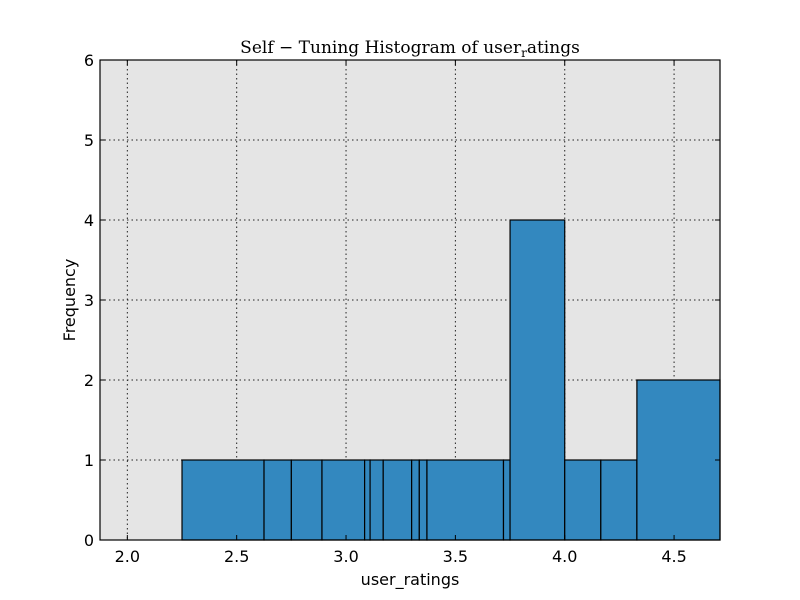 The image size is (800, 600). Describe the element at coordinates (455, 556) in the screenshot. I see `x-tick-label: 3.5` at that location.